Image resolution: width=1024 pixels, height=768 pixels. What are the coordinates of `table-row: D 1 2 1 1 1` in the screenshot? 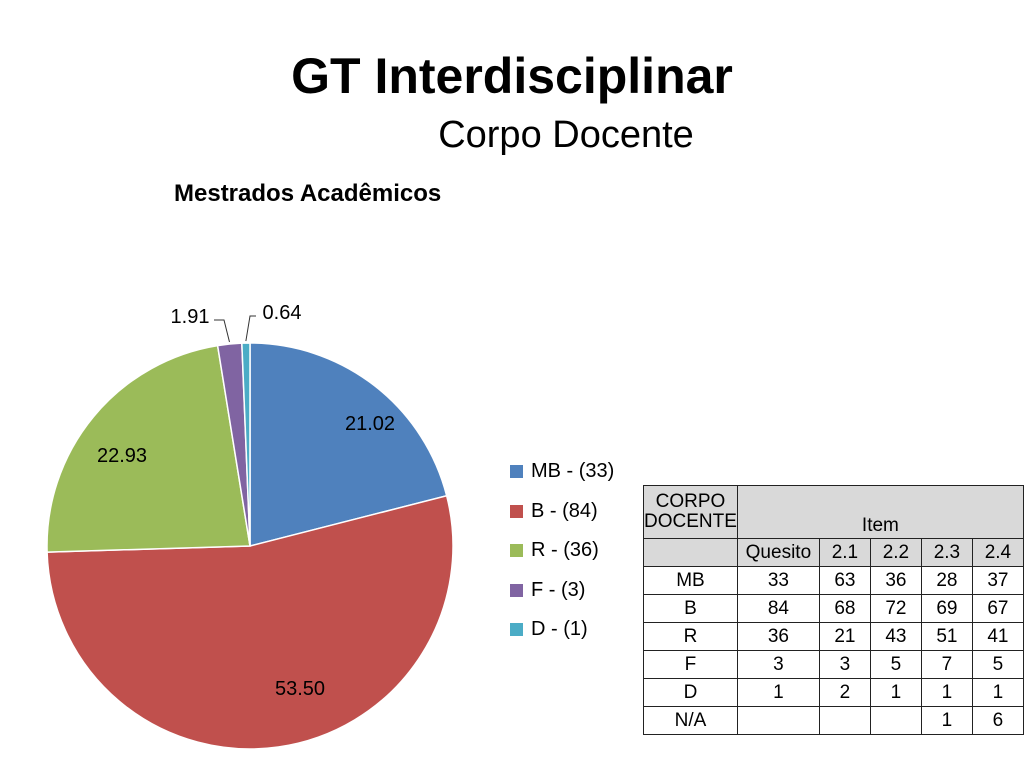 It's located at (833, 692).